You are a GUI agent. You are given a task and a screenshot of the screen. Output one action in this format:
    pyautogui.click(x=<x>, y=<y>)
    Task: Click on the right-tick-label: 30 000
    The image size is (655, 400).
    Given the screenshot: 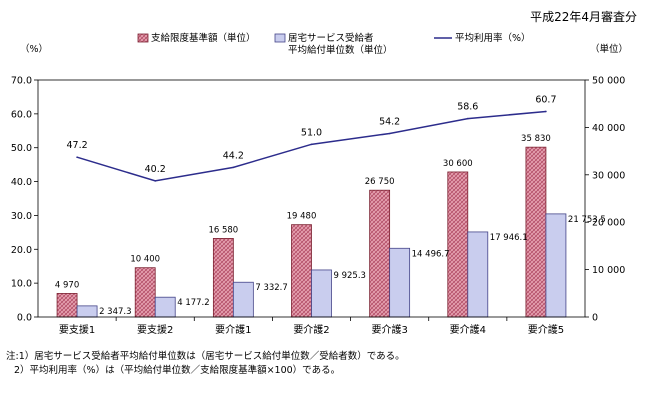 What is the action you would take?
    pyautogui.click(x=608, y=175)
    